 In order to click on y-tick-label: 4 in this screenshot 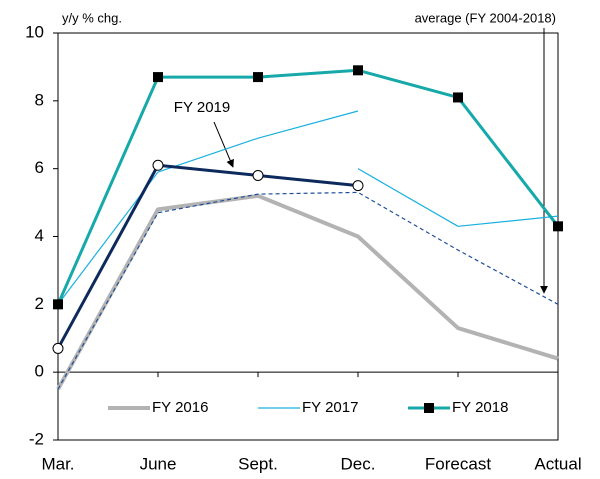, I will do `click(39, 235)`.